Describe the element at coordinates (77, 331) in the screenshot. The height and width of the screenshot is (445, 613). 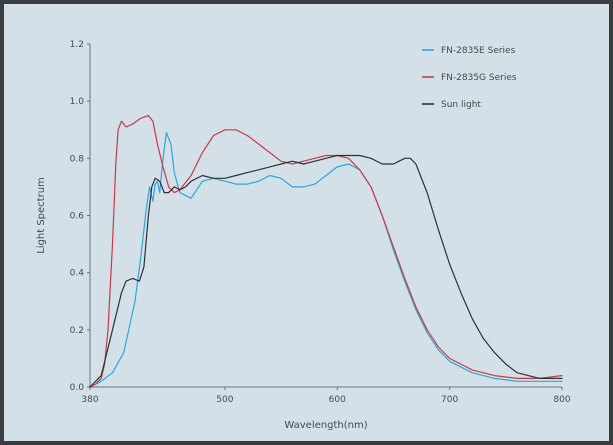
I see `y-tick-label: 0.2` at that location.